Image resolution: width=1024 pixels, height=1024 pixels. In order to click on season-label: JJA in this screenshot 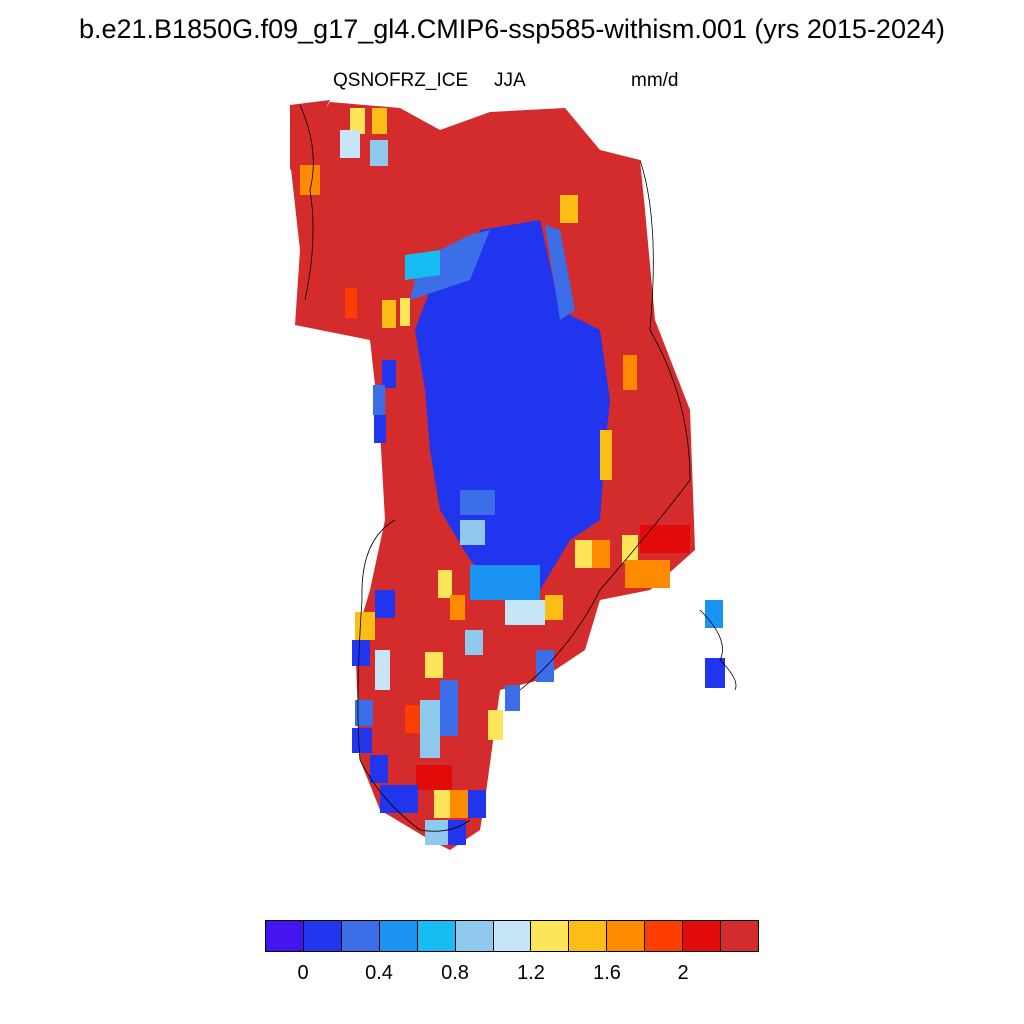, I will do `click(510, 80)`.